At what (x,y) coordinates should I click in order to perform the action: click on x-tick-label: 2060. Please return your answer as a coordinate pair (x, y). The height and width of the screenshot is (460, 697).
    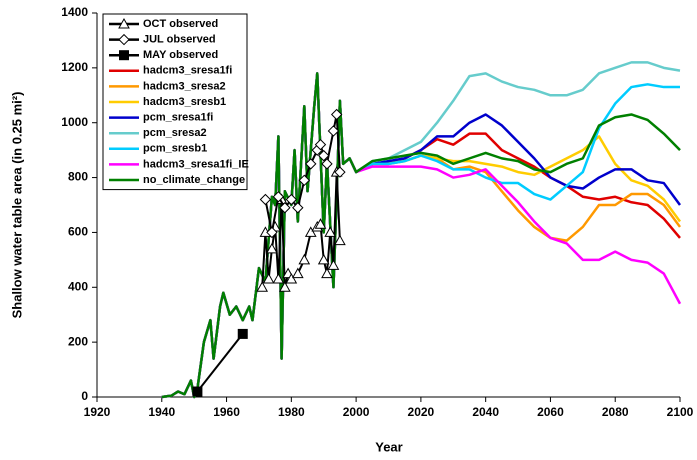
    Looking at the image, I should click on (550, 412).